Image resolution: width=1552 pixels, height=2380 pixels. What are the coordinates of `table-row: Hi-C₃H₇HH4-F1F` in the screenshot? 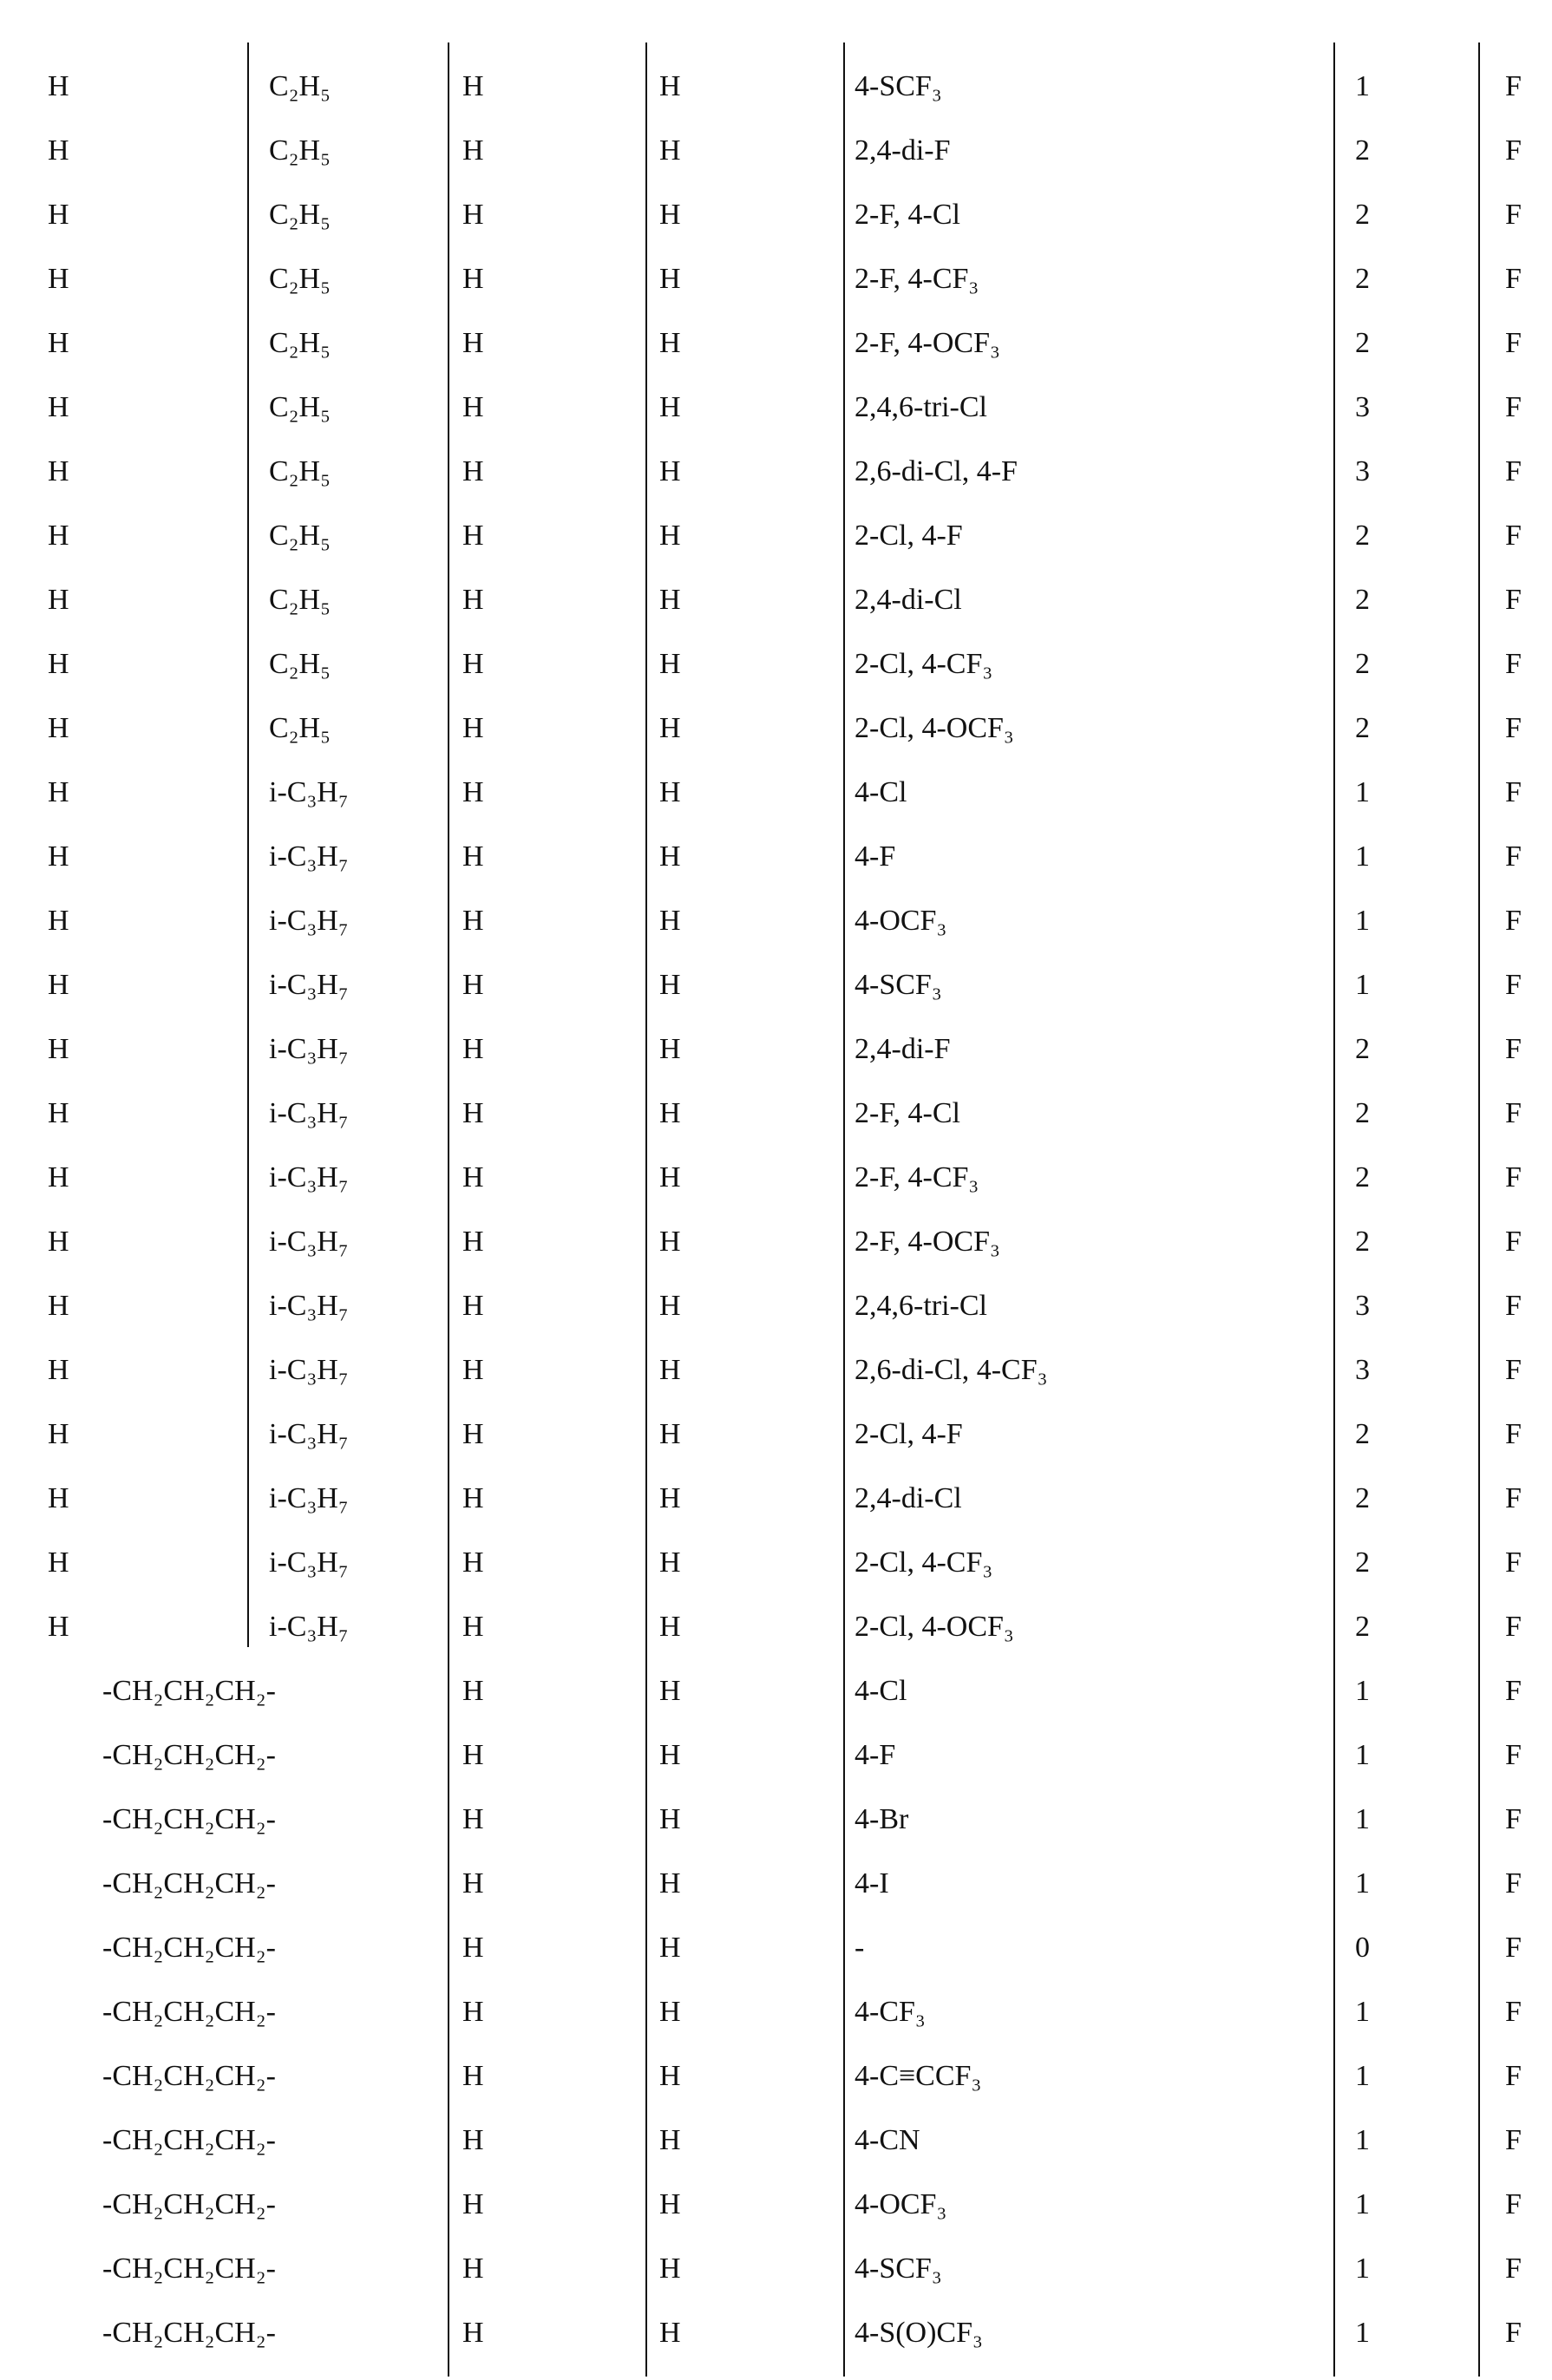 It's located at (776, 857).